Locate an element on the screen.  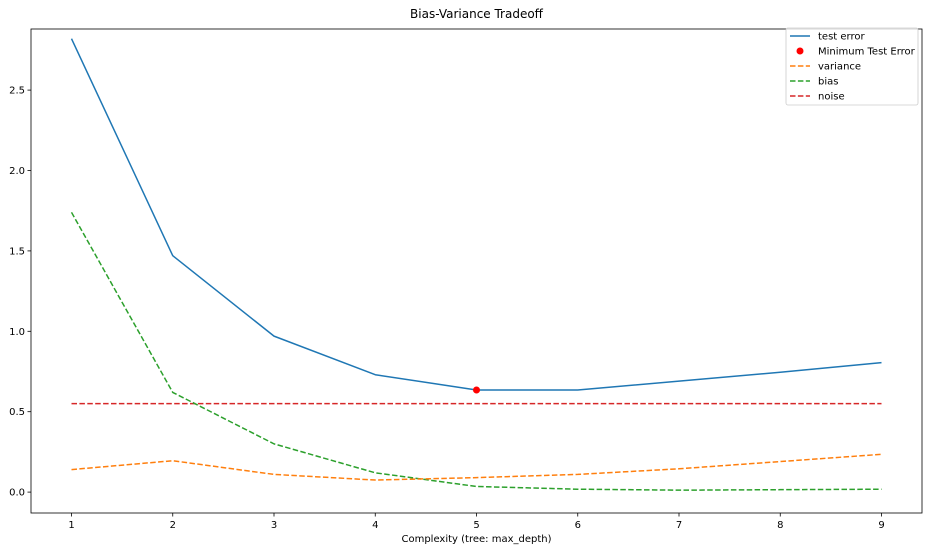
x-tick-label: 1 is located at coordinates (71, 525).